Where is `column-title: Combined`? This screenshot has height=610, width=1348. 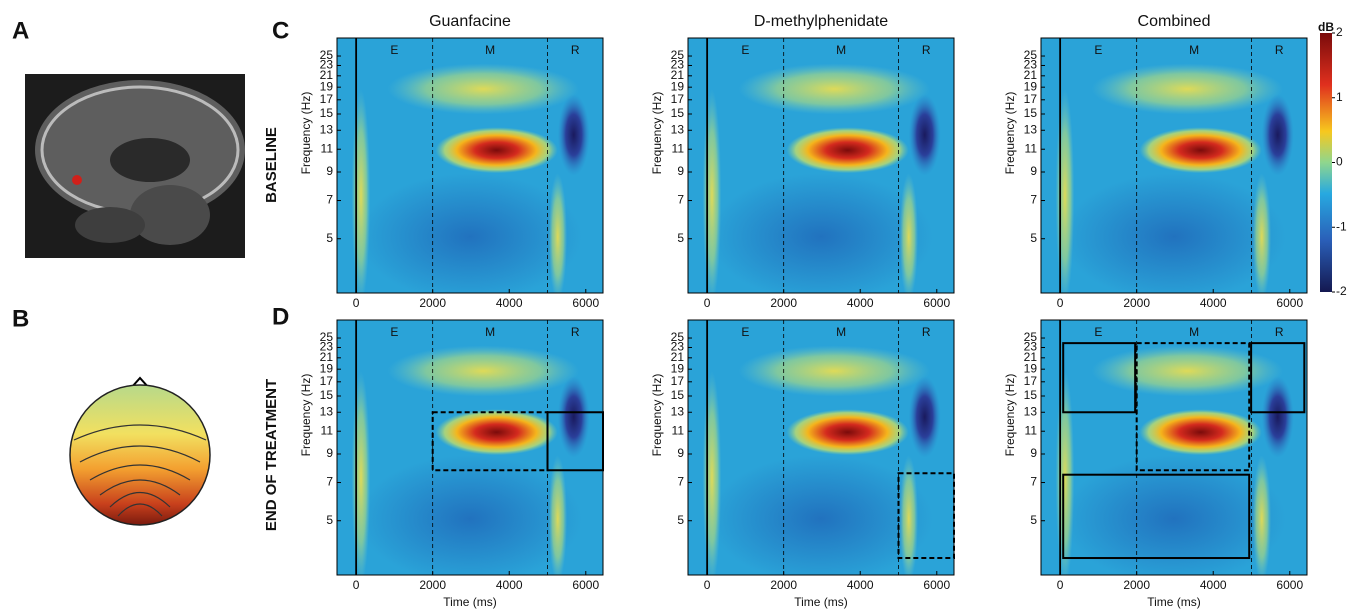 column-title: Combined is located at coordinates (1174, 21).